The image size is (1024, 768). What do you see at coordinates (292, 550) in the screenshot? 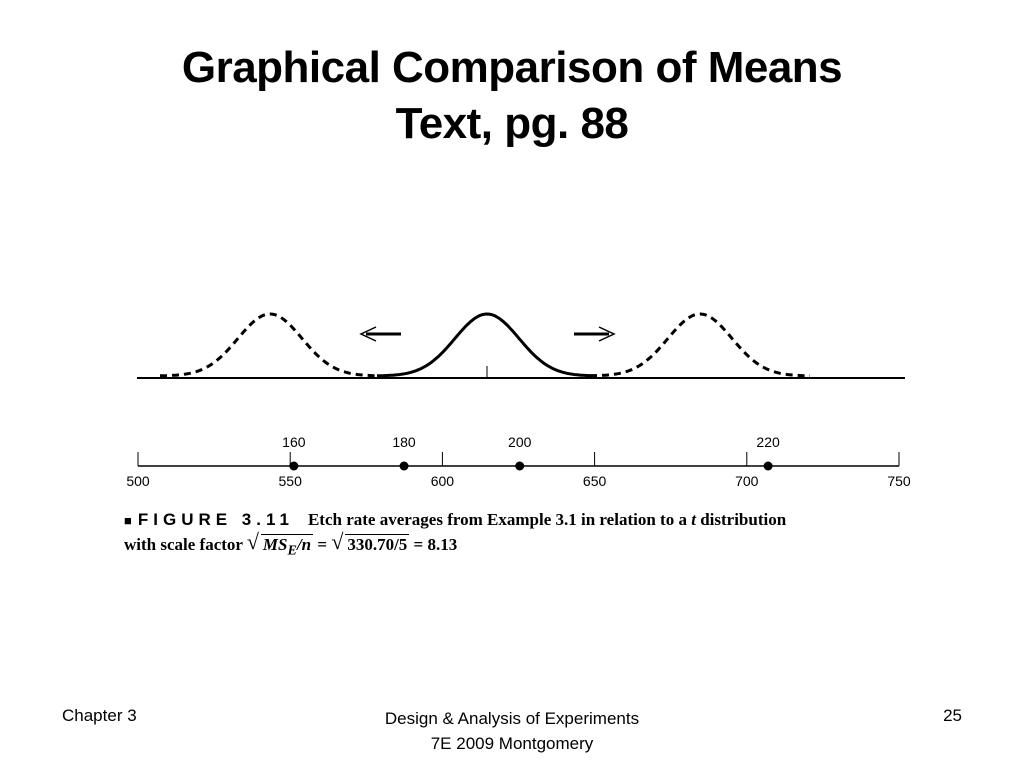
I see `caption-ms-sub: E` at bounding box center [292, 550].